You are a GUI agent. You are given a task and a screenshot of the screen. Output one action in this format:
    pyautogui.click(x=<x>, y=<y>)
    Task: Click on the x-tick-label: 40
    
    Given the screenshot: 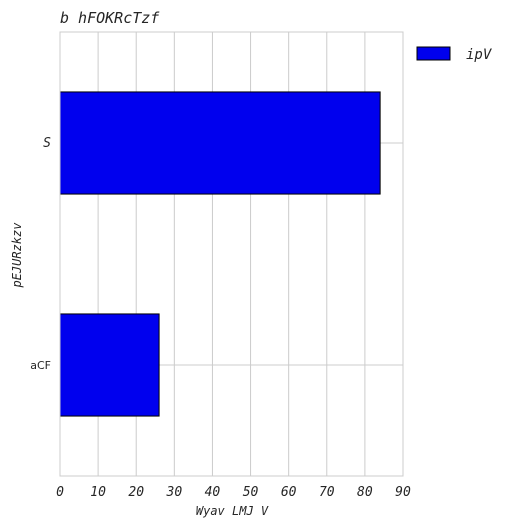 What is the action you would take?
    pyautogui.click(x=213, y=492)
    